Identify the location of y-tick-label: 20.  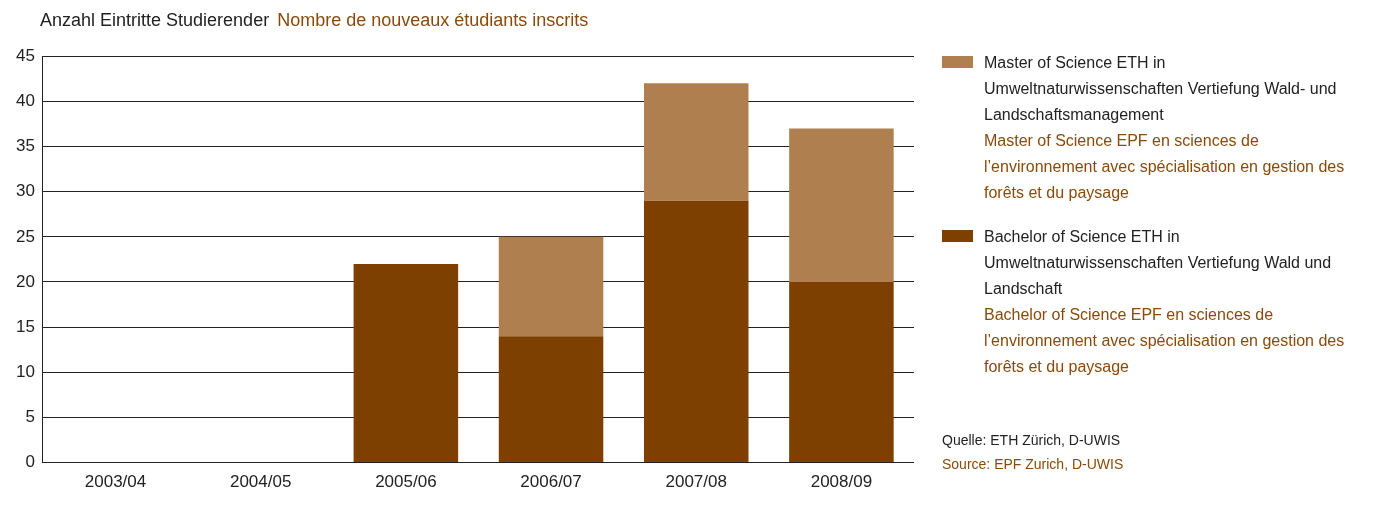
(25, 281).